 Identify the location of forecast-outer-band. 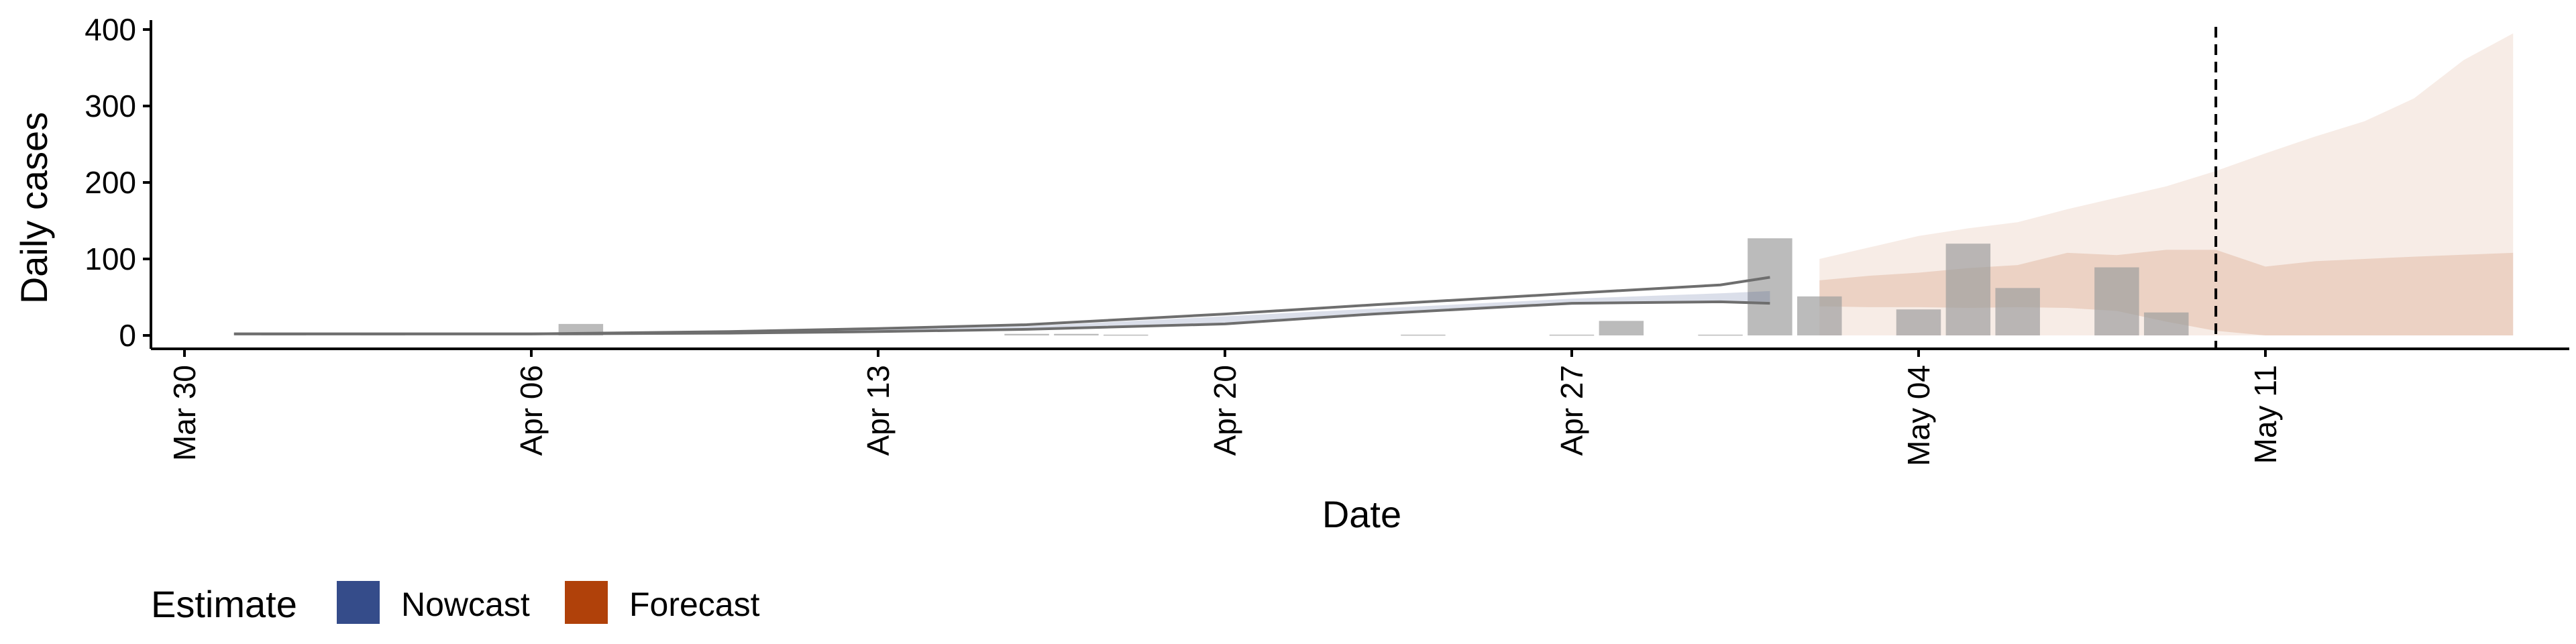
(2166, 184).